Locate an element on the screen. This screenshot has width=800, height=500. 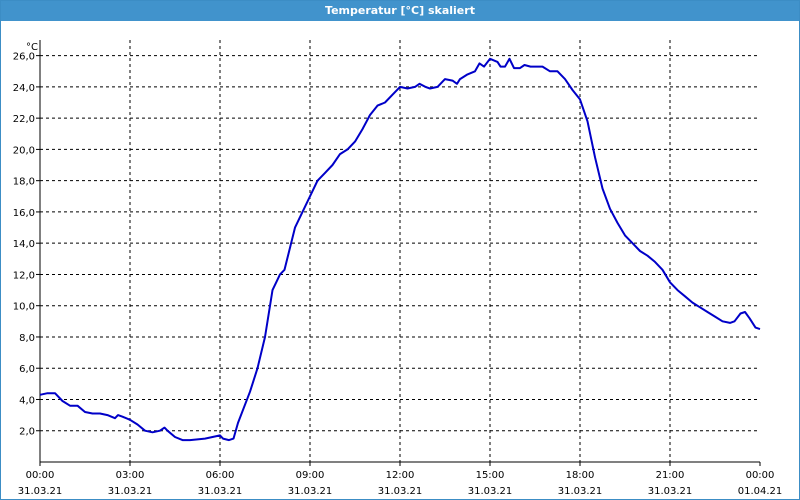
y-tick-label: 10,0 is located at coordinates (24, 307).